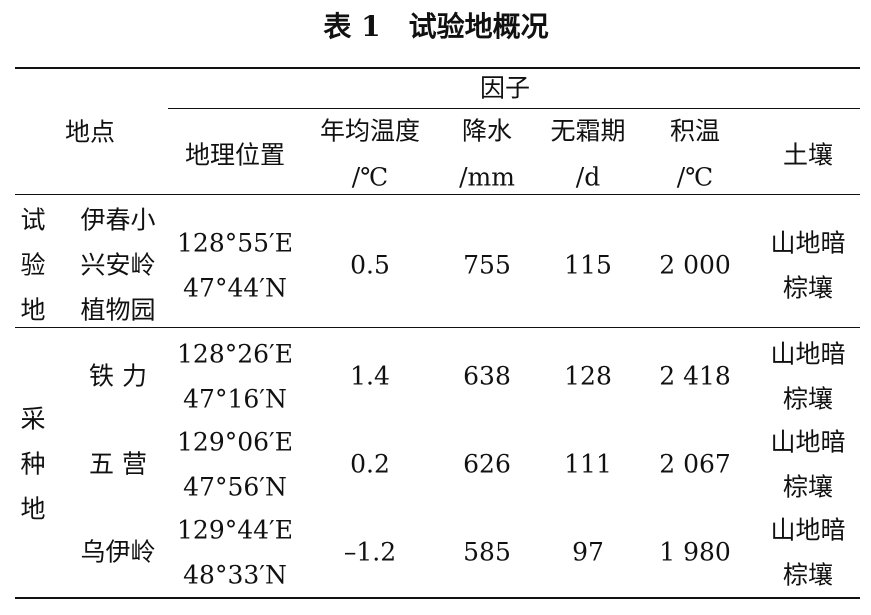  I want to click on coordinate: 129°44′E, so click(235, 529).